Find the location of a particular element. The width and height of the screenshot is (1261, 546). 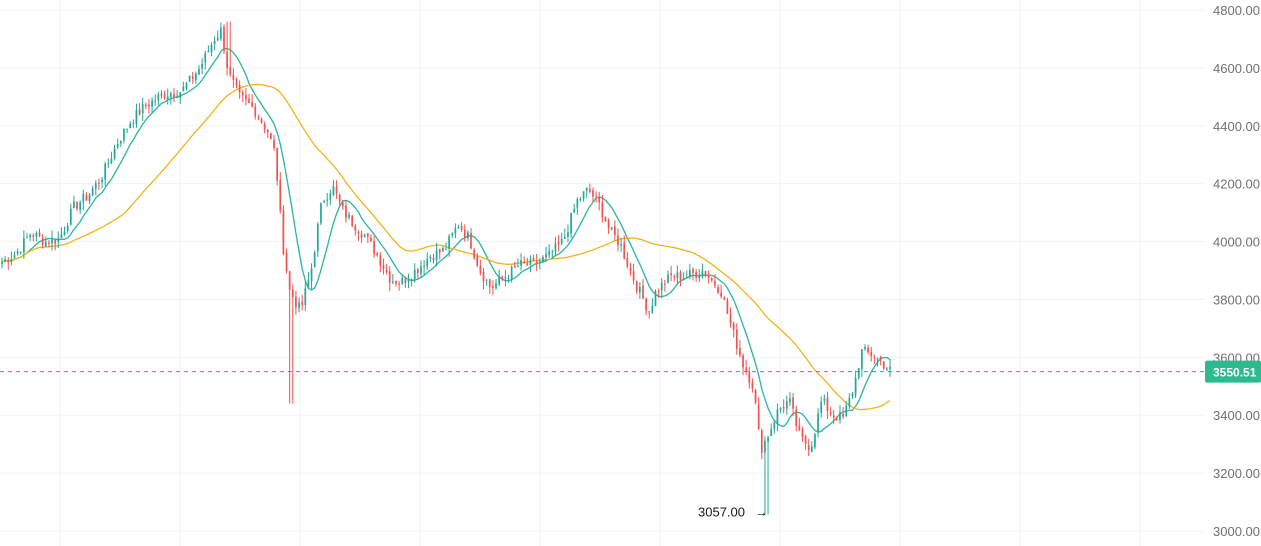

y-tick-label: 3800.00 is located at coordinates (1236, 299).